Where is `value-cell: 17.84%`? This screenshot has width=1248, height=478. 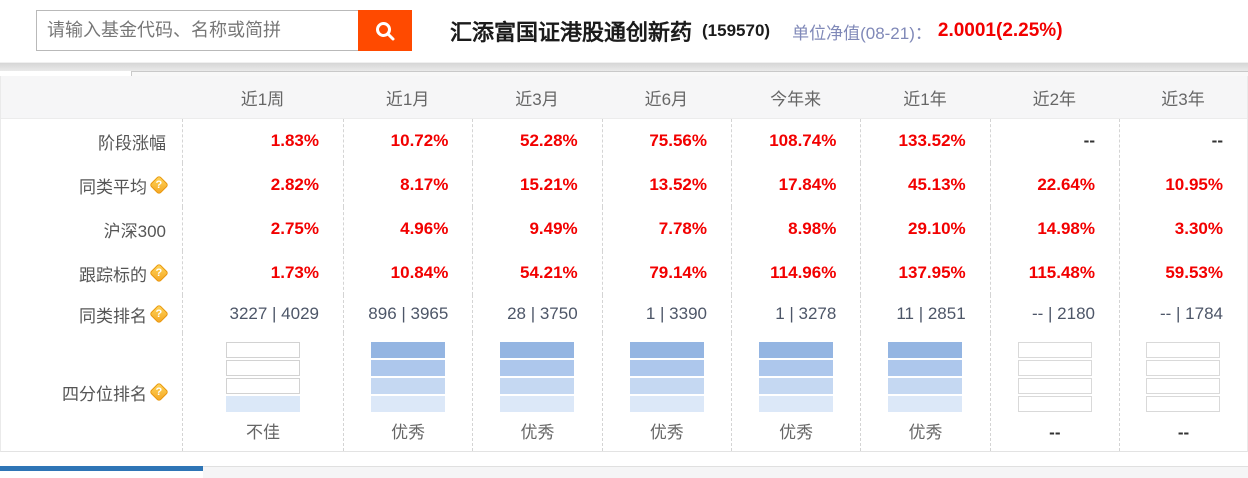 value-cell: 17.84% is located at coordinates (795, 185).